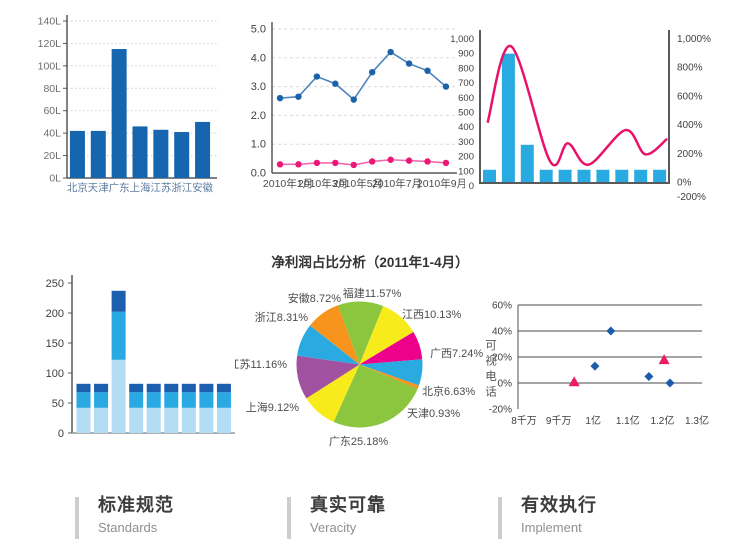  I want to click on left-y-axis-tick-label: 500, so click(466, 113).